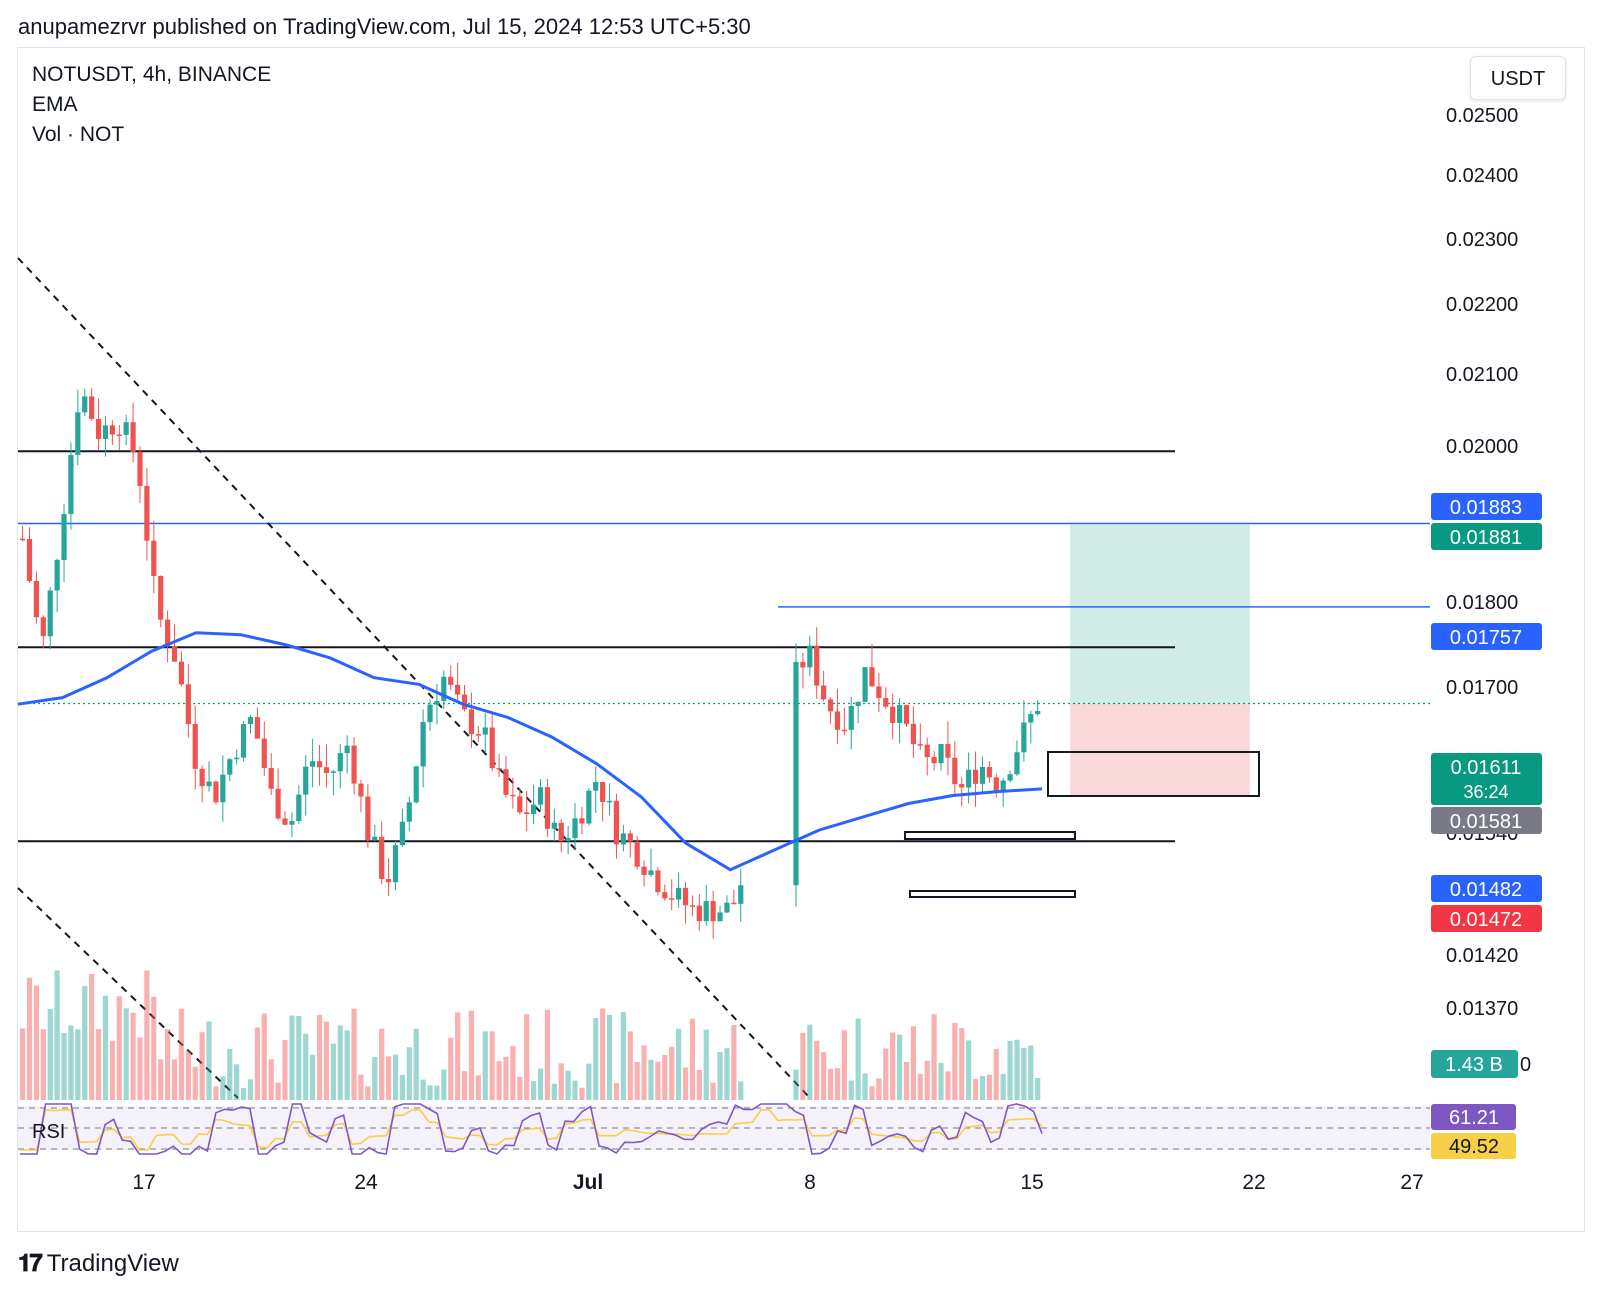 This screenshot has height=1293, width=1600. What do you see at coordinates (143, 1182) in the screenshot?
I see `x-tick-label: 17` at bounding box center [143, 1182].